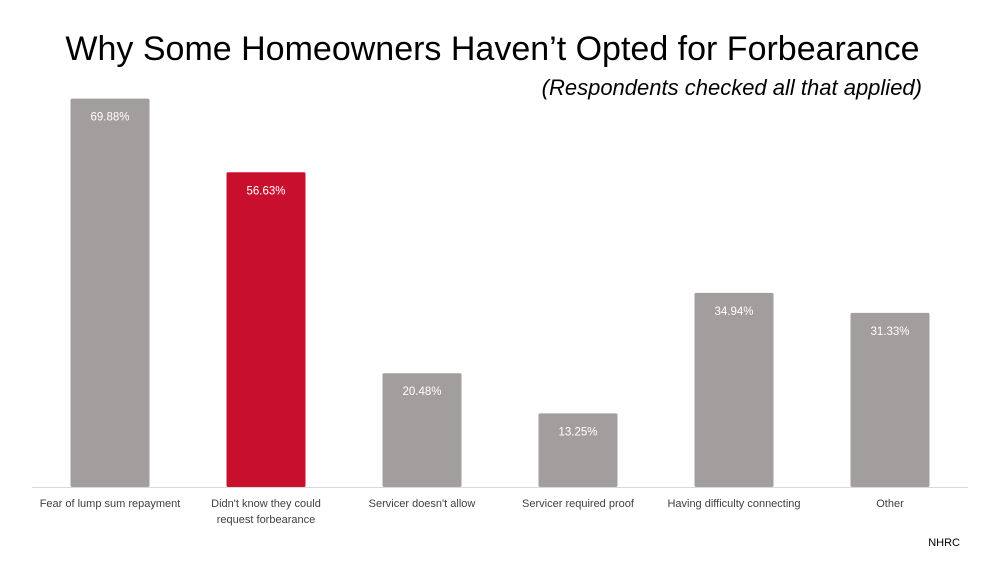 The image size is (1000, 563). I want to click on data-label-0: 69.88%, so click(109, 118).